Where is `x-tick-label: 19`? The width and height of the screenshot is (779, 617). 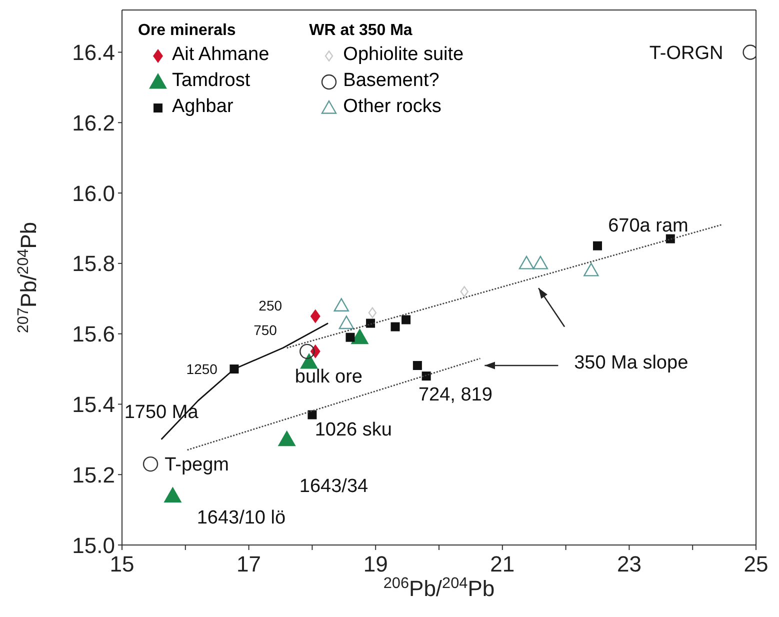
x-tick-label: 19 is located at coordinates (375, 564).